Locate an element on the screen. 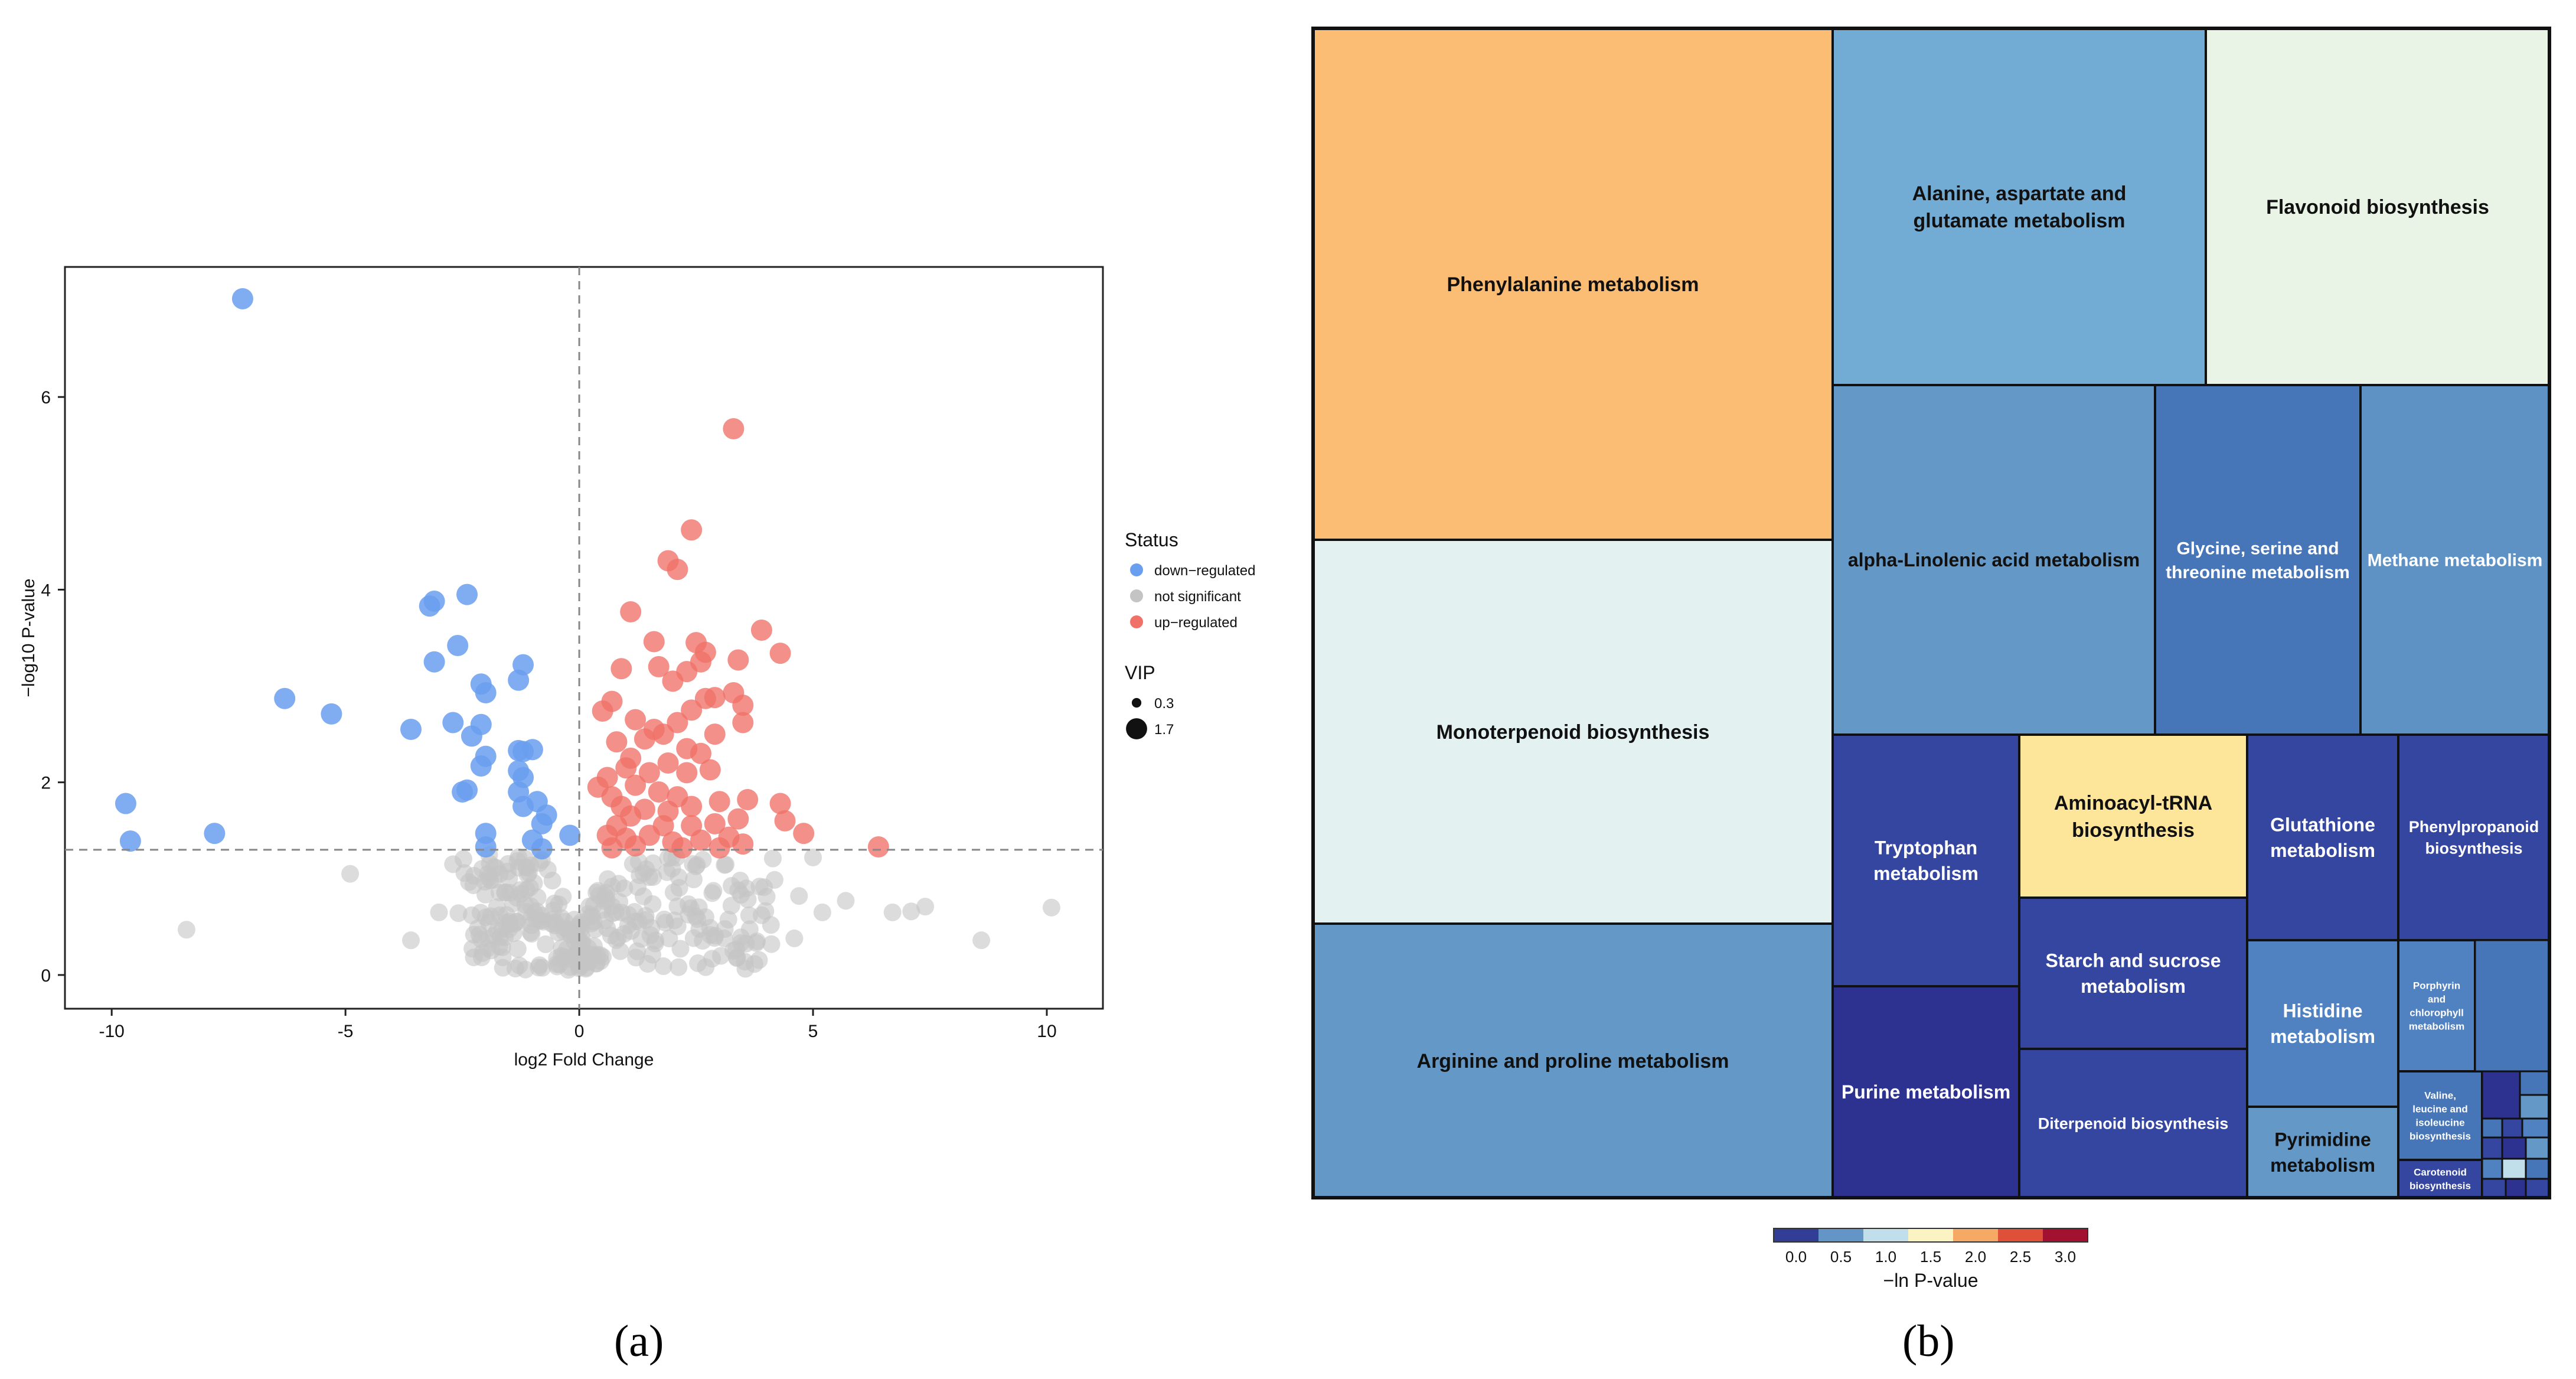 The width and height of the screenshot is (2576, 1379). treemap-tile-label: Arginine and proline metabolism is located at coordinates (1573, 1061).